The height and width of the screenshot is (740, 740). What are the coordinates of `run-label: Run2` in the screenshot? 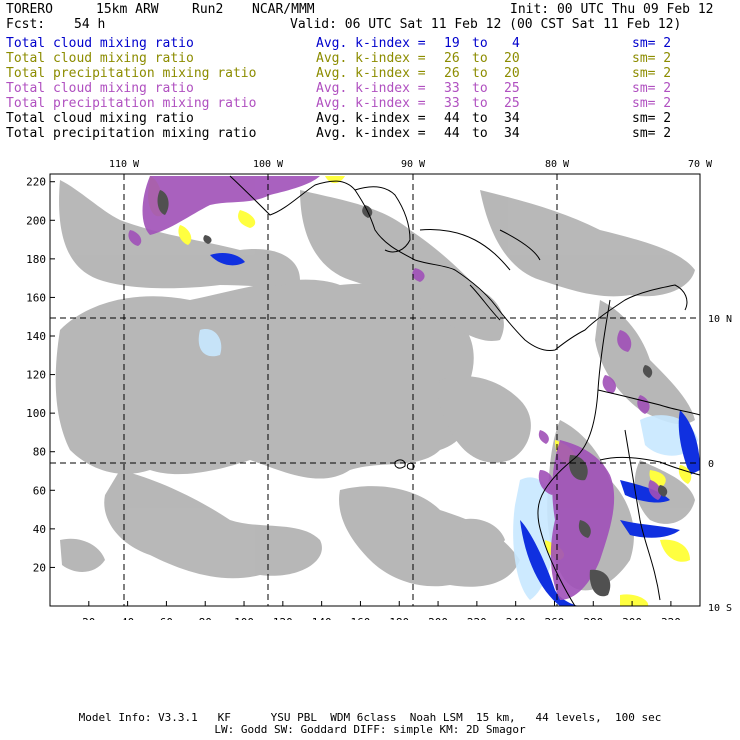 It's located at (208, 9).